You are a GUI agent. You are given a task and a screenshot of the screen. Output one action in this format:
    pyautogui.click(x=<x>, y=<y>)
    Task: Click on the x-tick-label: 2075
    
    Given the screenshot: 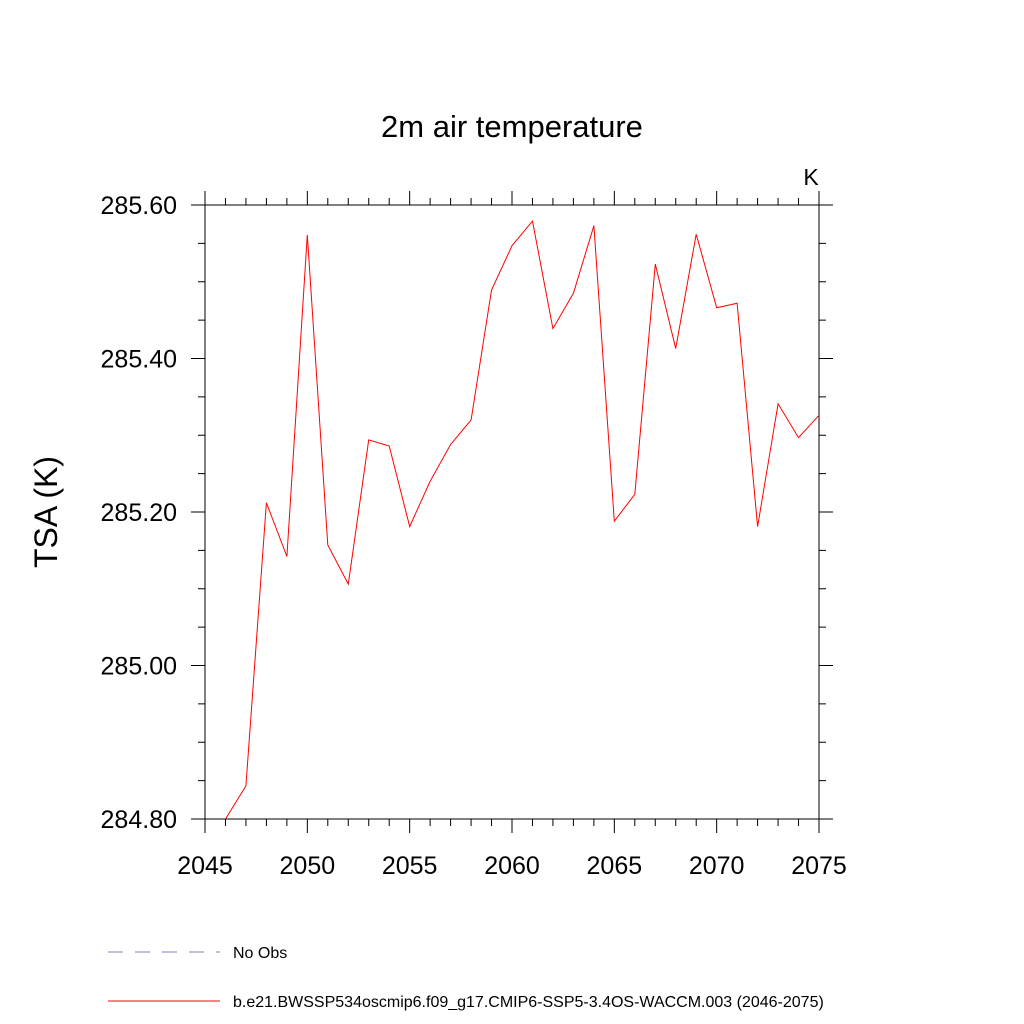 What is the action you would take?
    pyautogui.click(x=819, y=866)
    